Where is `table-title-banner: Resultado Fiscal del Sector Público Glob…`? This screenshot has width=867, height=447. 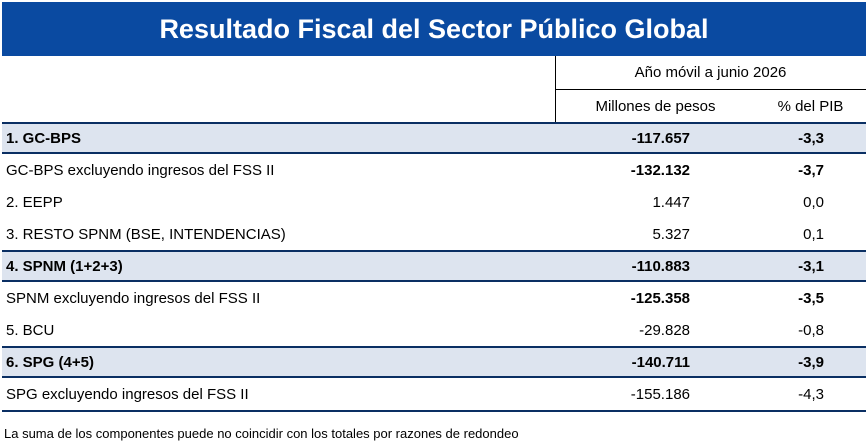
table-title-banner: Resultado Fiscal del Sector Público Glob… is located at coordinates (434, 29).